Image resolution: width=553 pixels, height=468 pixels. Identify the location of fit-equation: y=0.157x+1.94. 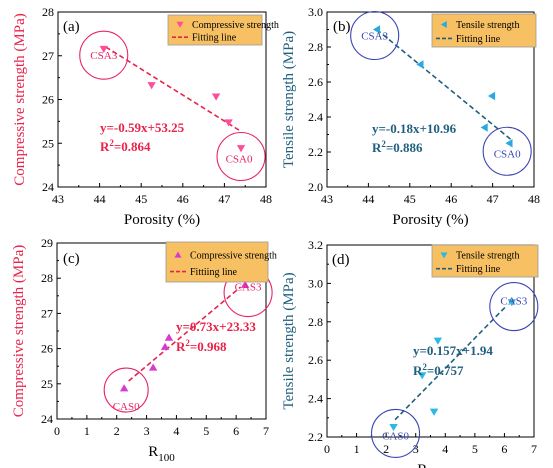
(453, 350).